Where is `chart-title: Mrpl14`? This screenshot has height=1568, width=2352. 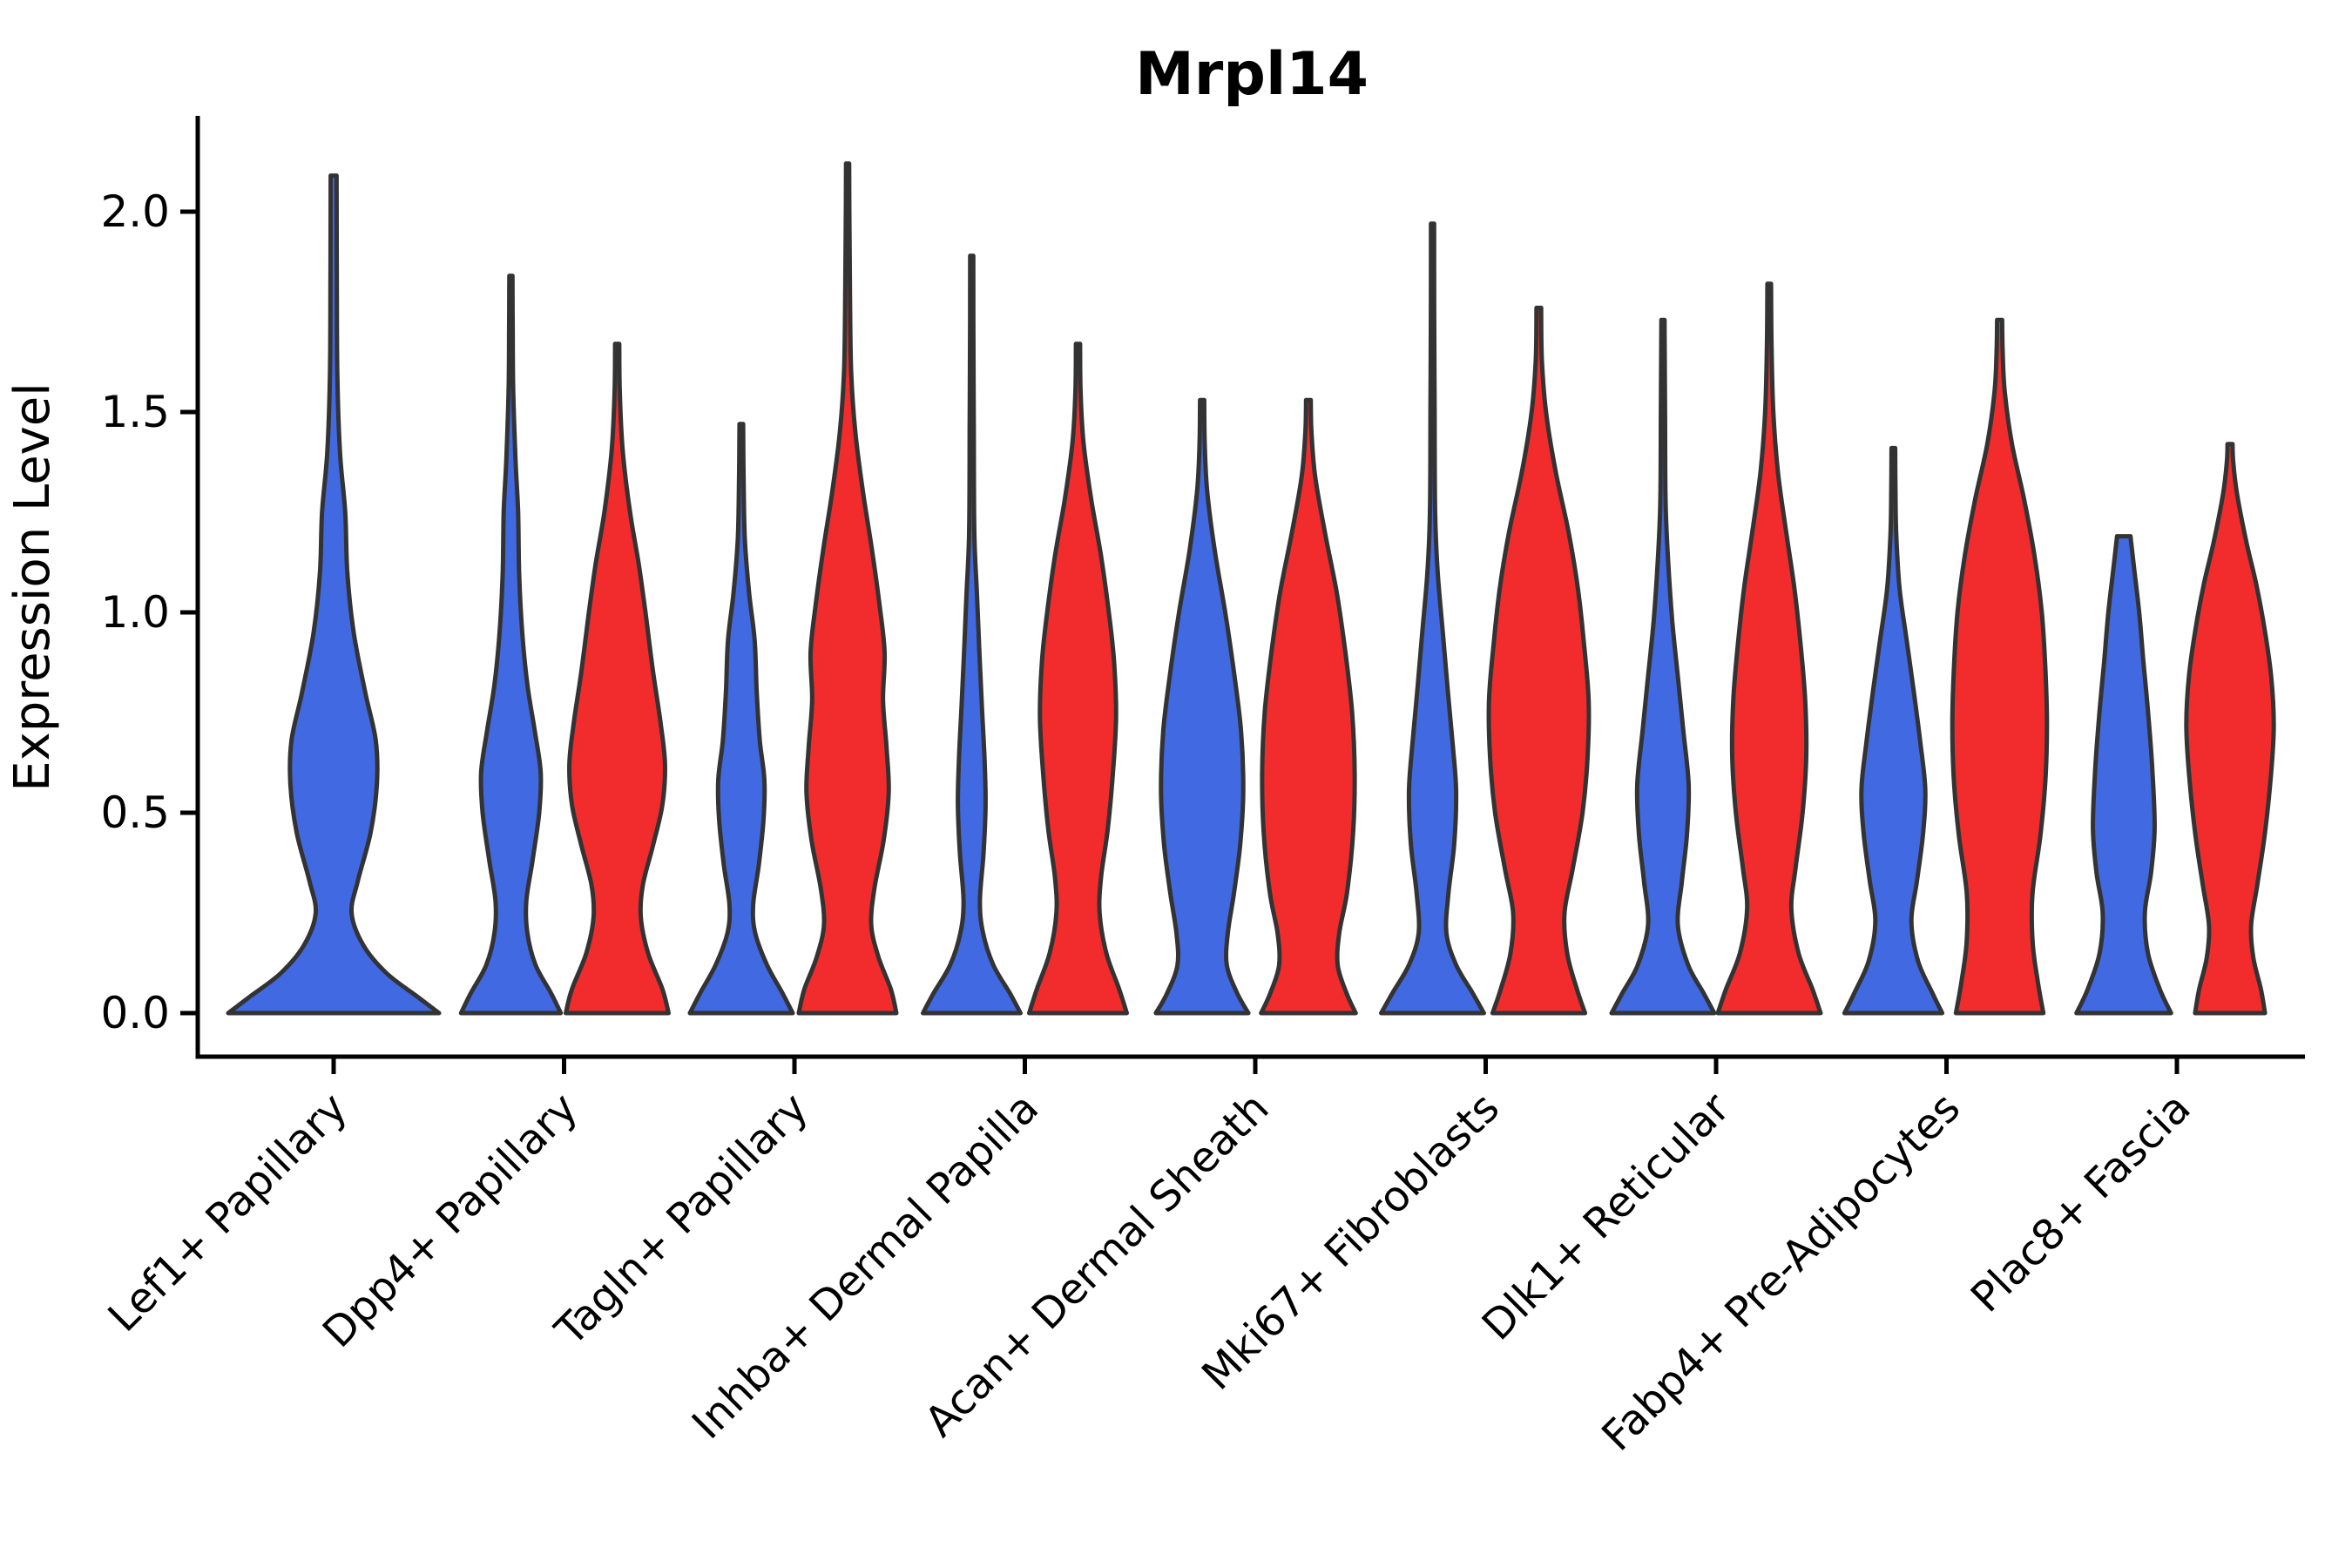 chart-title: Mrpl14 is located at coordinates (1252, 74).